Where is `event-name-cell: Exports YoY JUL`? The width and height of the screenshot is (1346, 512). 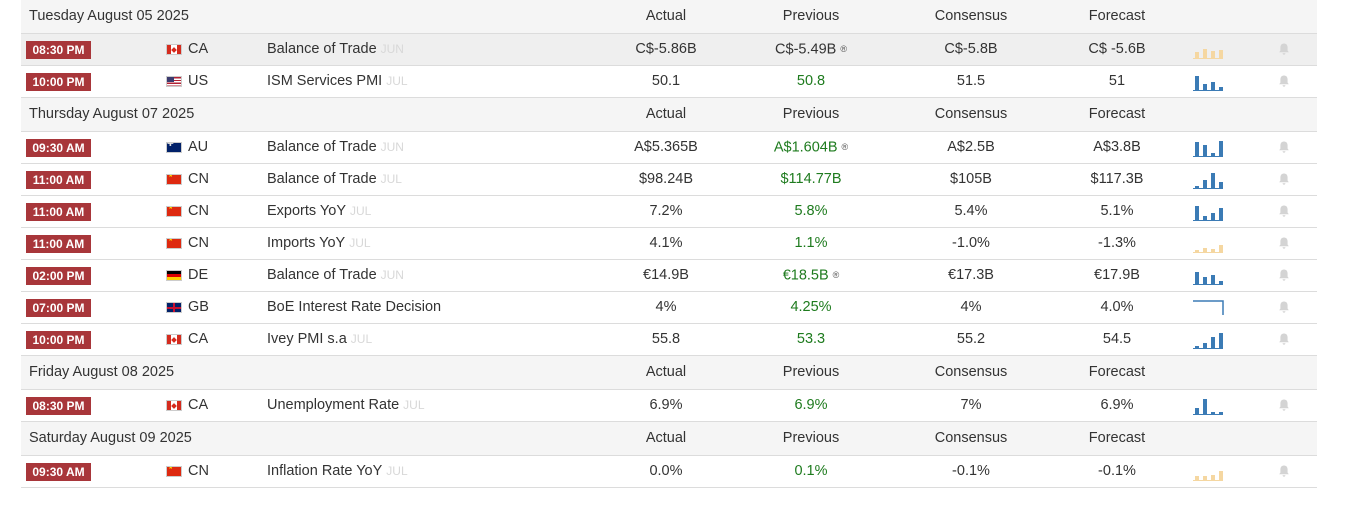 event-name-cell: Exports YoY JUL is located at coordinates (319, 211).